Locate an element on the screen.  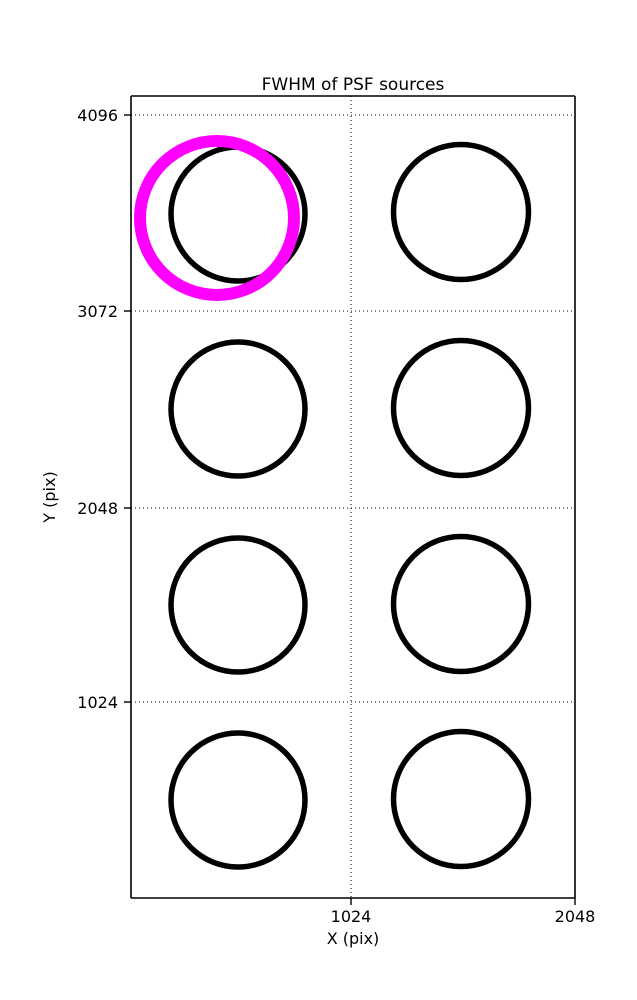
highlighted-psf-marker is located at coordinates (217, 218).